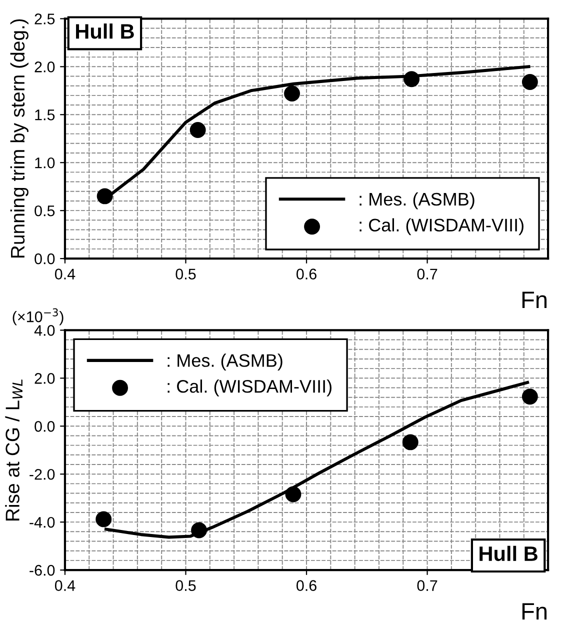  I want to click on y-tick-label: -4.0, so click(42, 522).